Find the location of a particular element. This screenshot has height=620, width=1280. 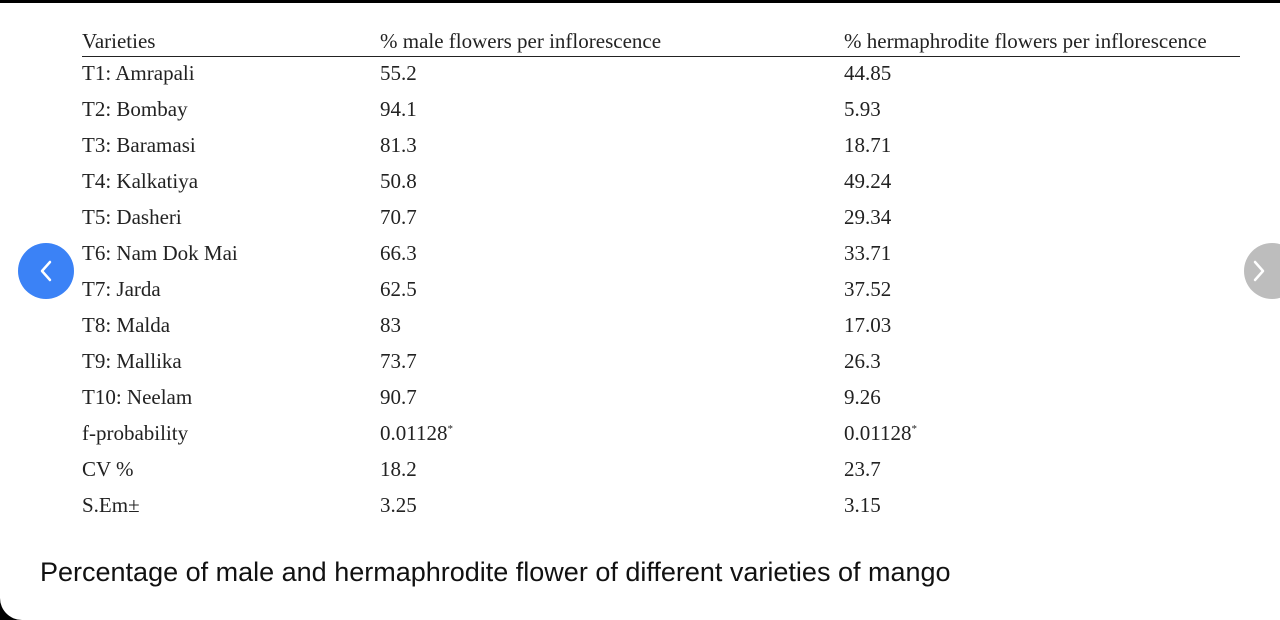

cell-hermaphrodite: 3.15 is located at coordinates (862, 505).